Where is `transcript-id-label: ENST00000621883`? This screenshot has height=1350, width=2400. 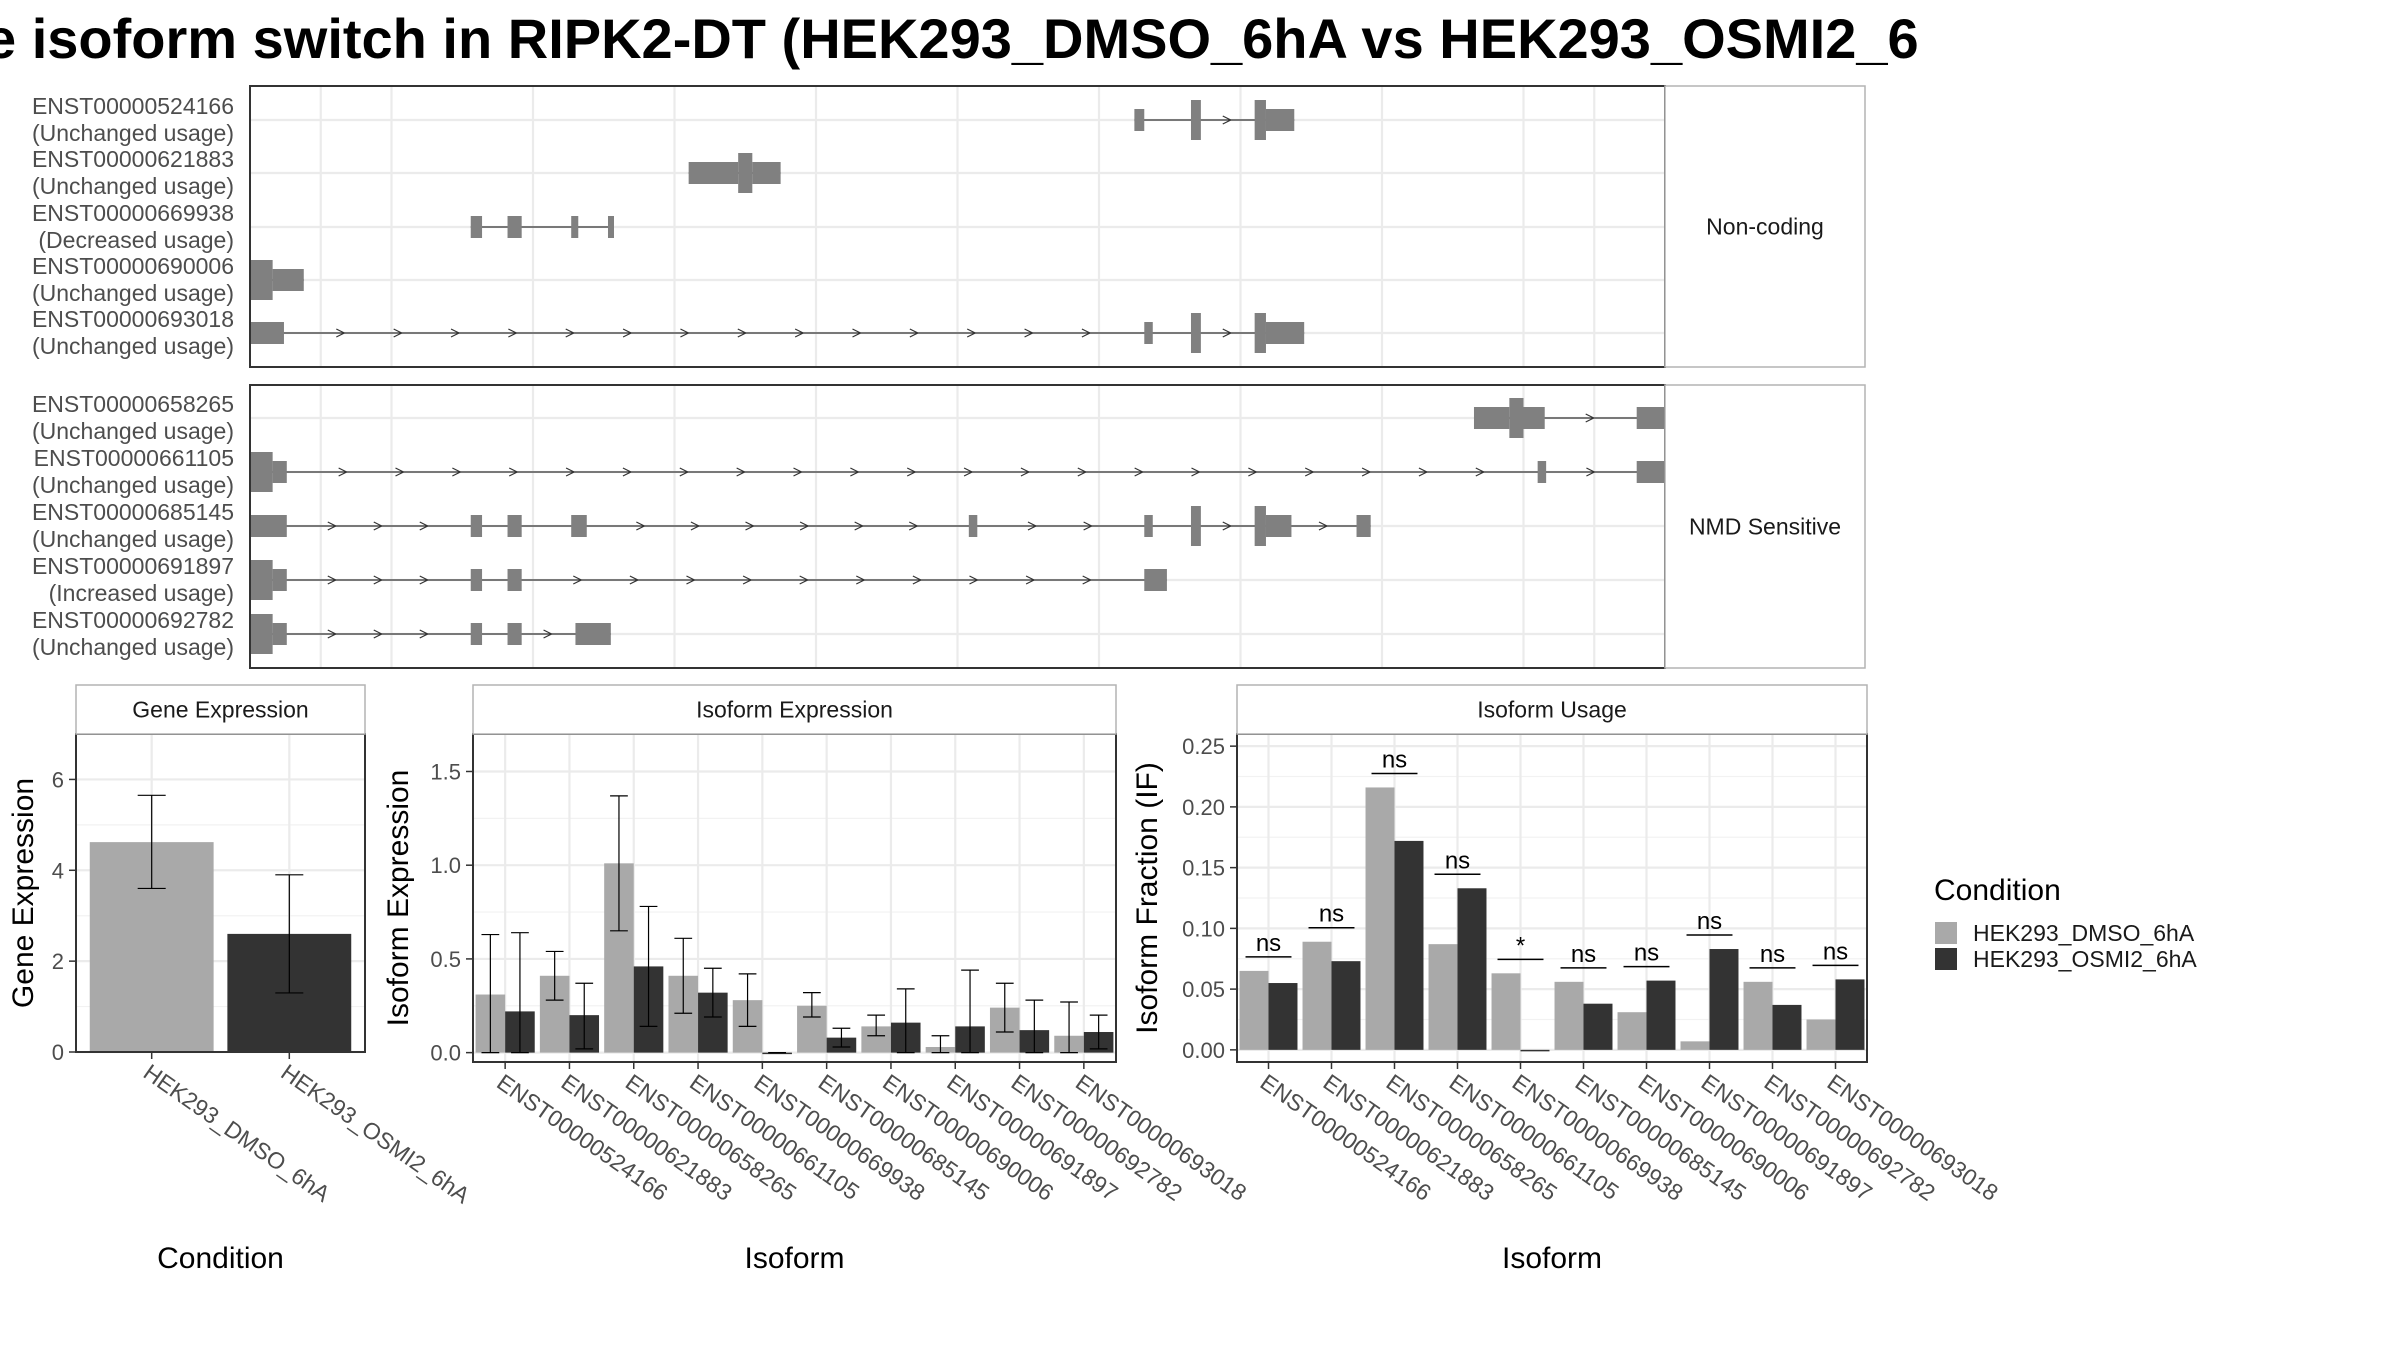 transcript-id-label: ENST00000621883 is located at coordinates (133, 159).